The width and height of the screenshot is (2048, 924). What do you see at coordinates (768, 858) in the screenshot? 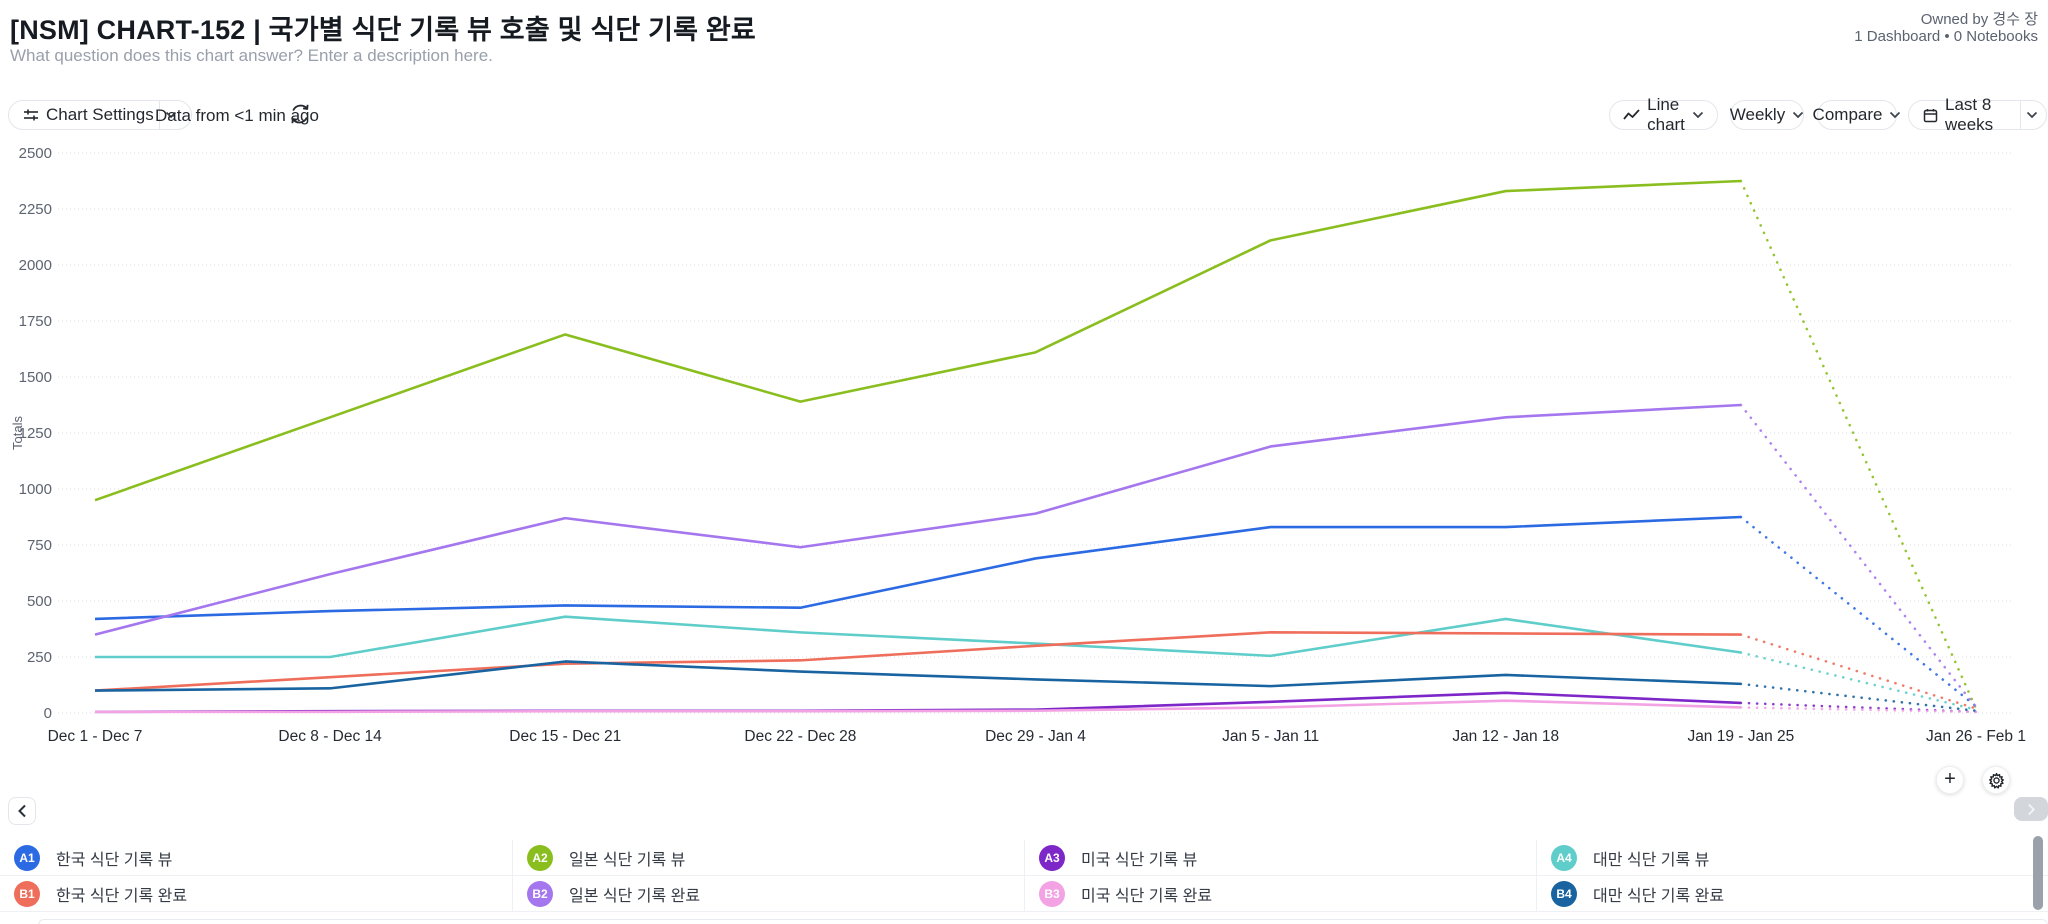
I see `legend-item-a2: A2 일본 식단 기록 뷰` at bounding box center [768, 858].